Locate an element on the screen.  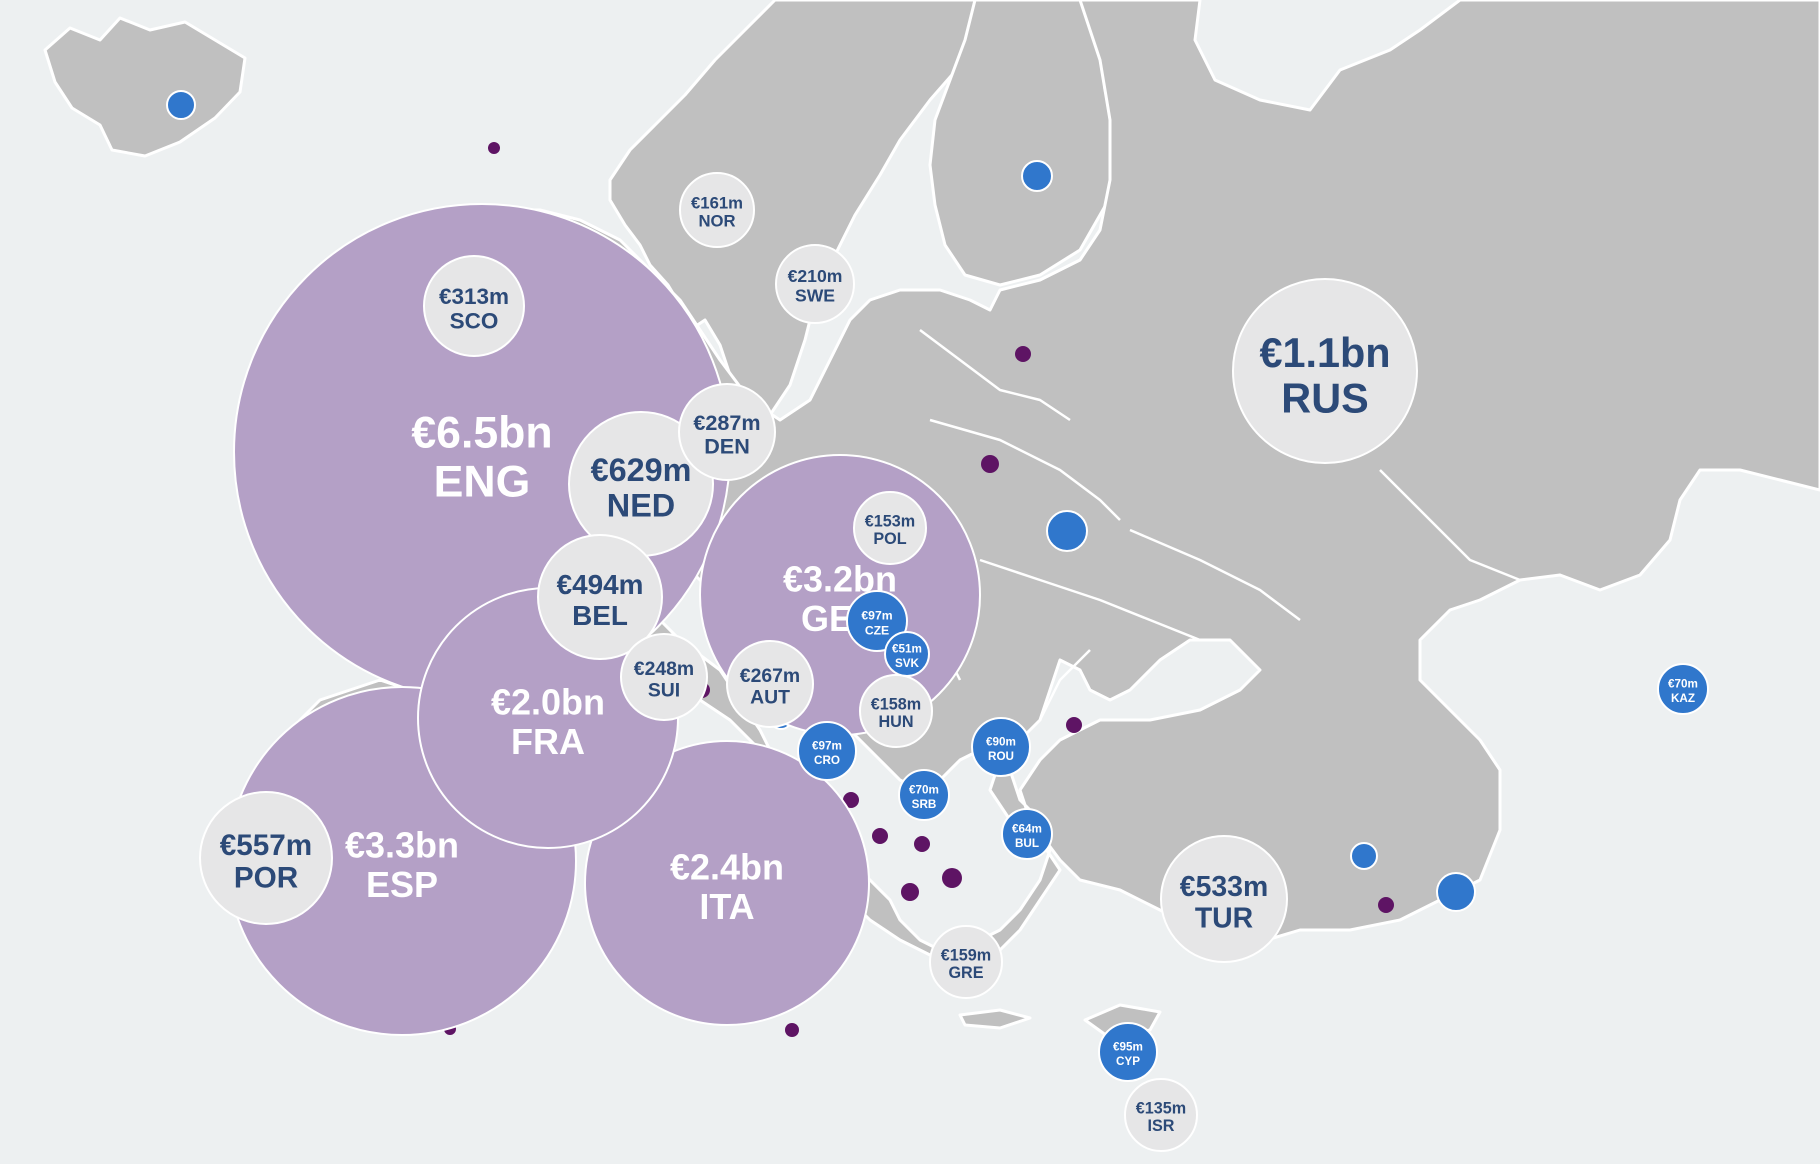
bubble-value: €64m is located at coordinates (1027, 829).